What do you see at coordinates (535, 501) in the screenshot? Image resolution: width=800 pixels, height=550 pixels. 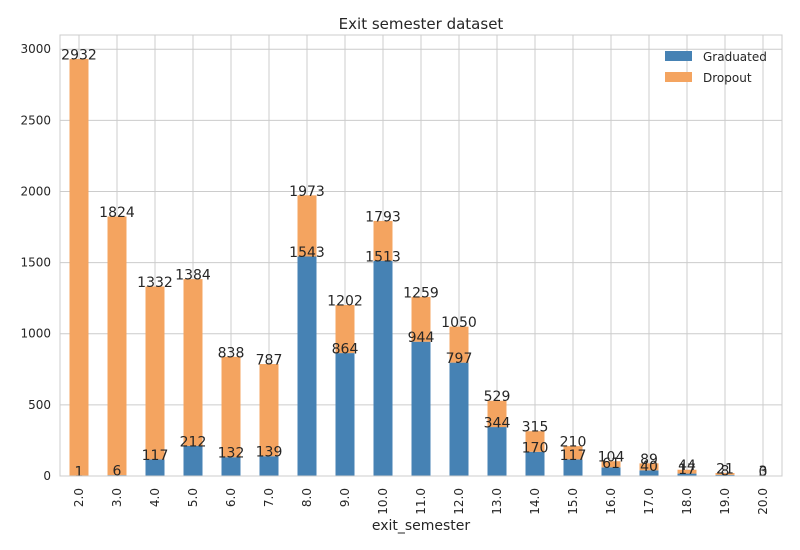 I see `x-tick-label: 14.0` at bounding box center [535, 501].